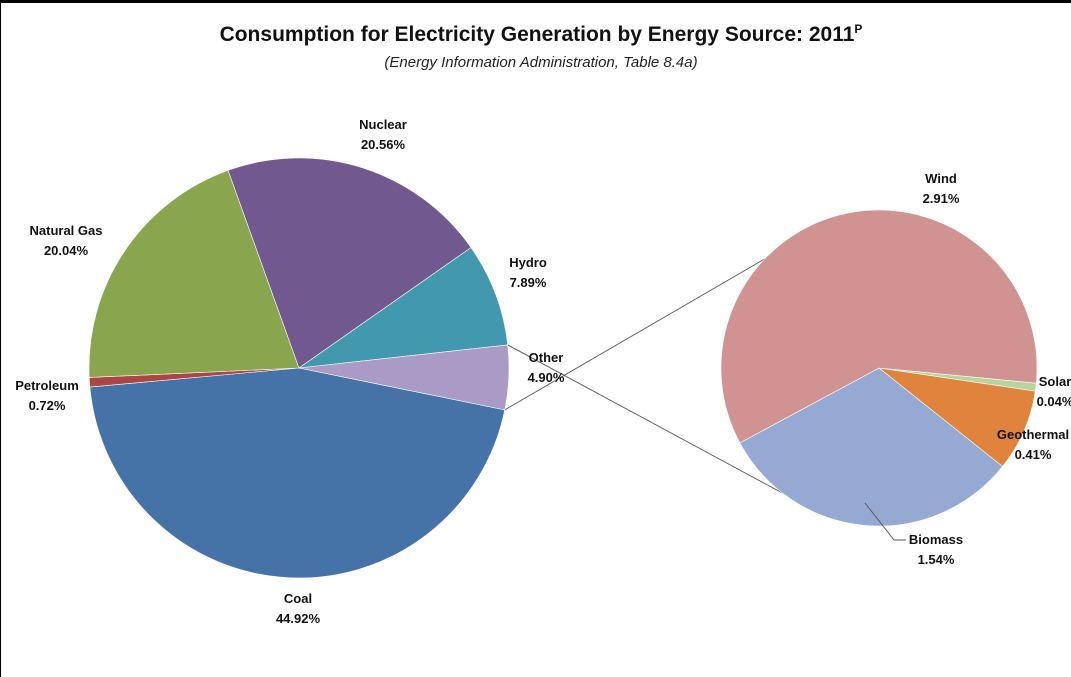  What do you see at coordinates (528, 262) in the screenshot?
I see `label-hydro-name: Hydro` at bounding box center [528, 262].